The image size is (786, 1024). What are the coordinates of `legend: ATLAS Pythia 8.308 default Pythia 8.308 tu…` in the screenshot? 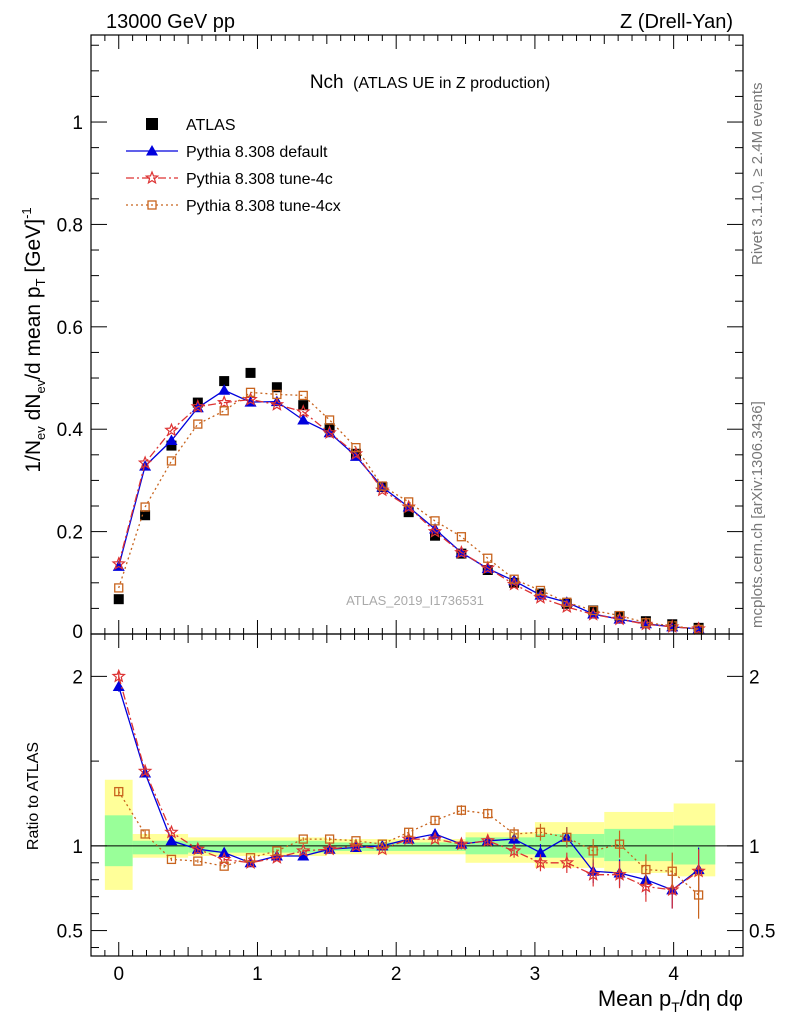 It's located at (233, 166).